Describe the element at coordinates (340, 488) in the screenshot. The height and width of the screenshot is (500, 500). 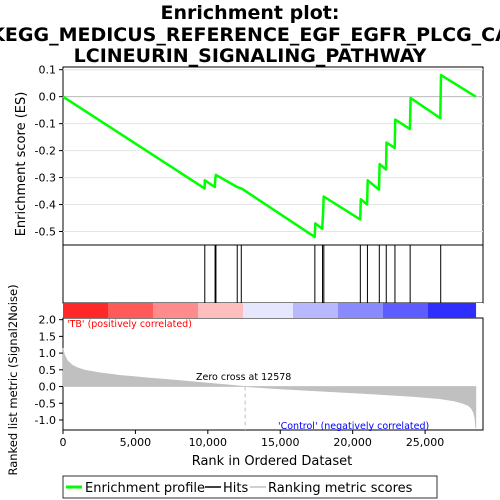
I see `legend-metric-label: Ranking metric scores` at that location.